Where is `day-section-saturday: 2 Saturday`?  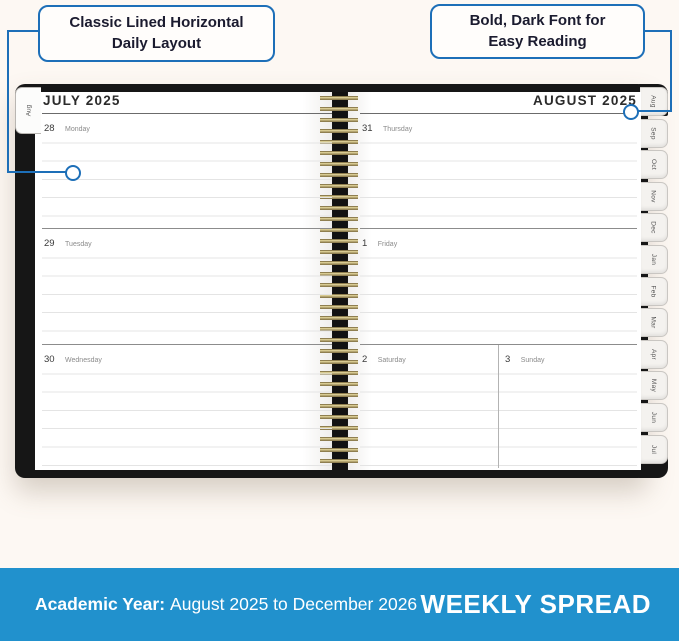
day-section-saturday: 2 Saturday is located at coordinates (429, 406).